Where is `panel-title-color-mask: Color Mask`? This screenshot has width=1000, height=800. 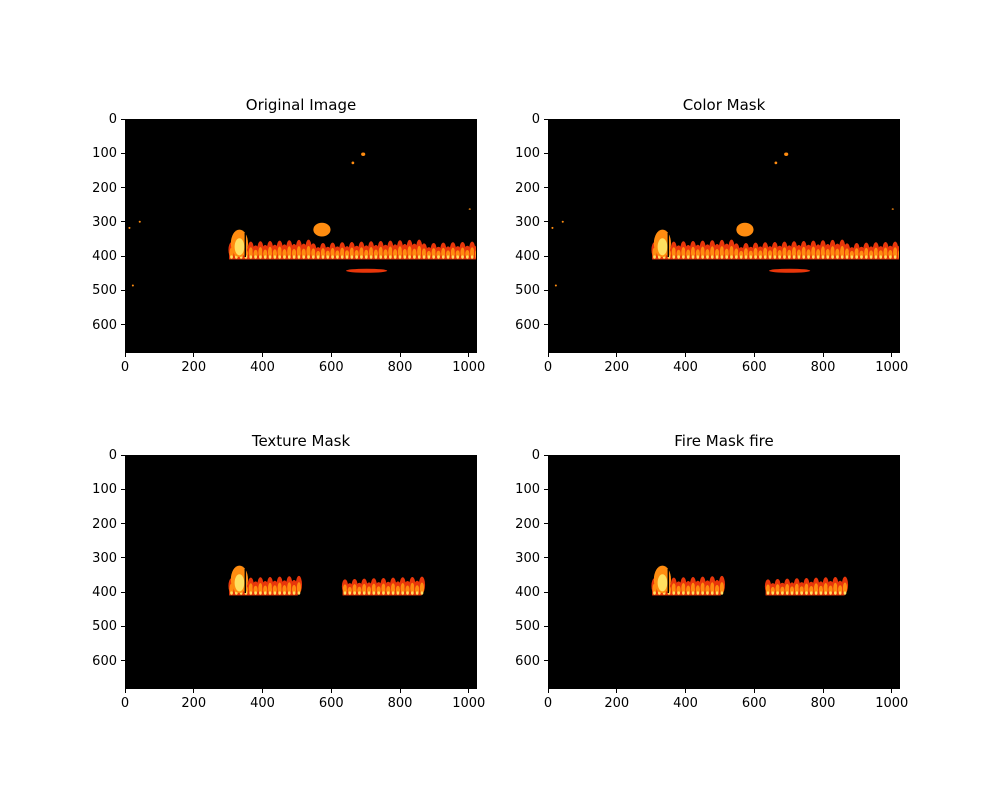
panel-title-color-mask: Color Mask is located at coordinates (724, 105).